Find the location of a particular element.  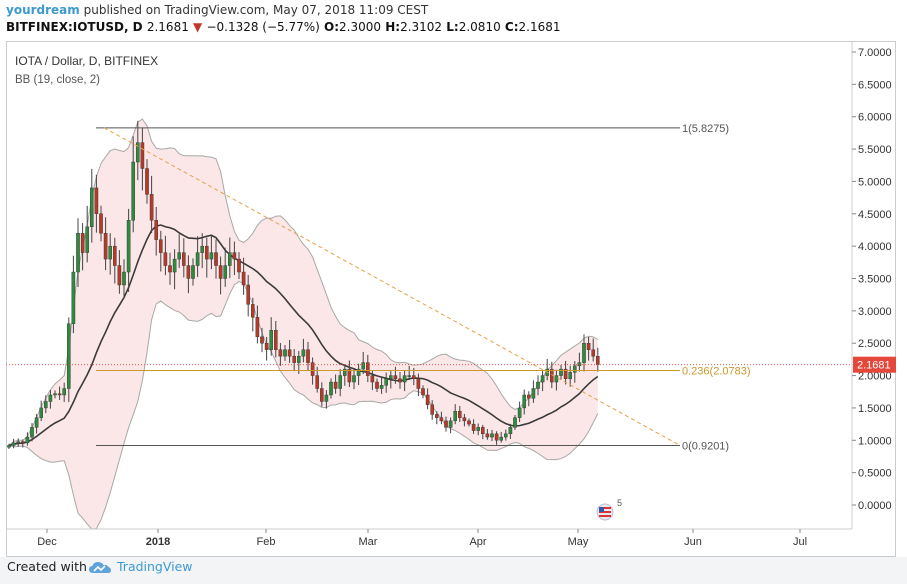

high-label: H: is located at coordinates (393, 27).